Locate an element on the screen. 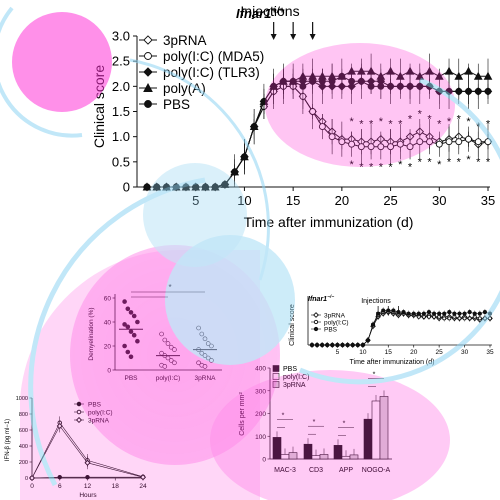  sky-disc-upper is located at coordinates (195, 215).